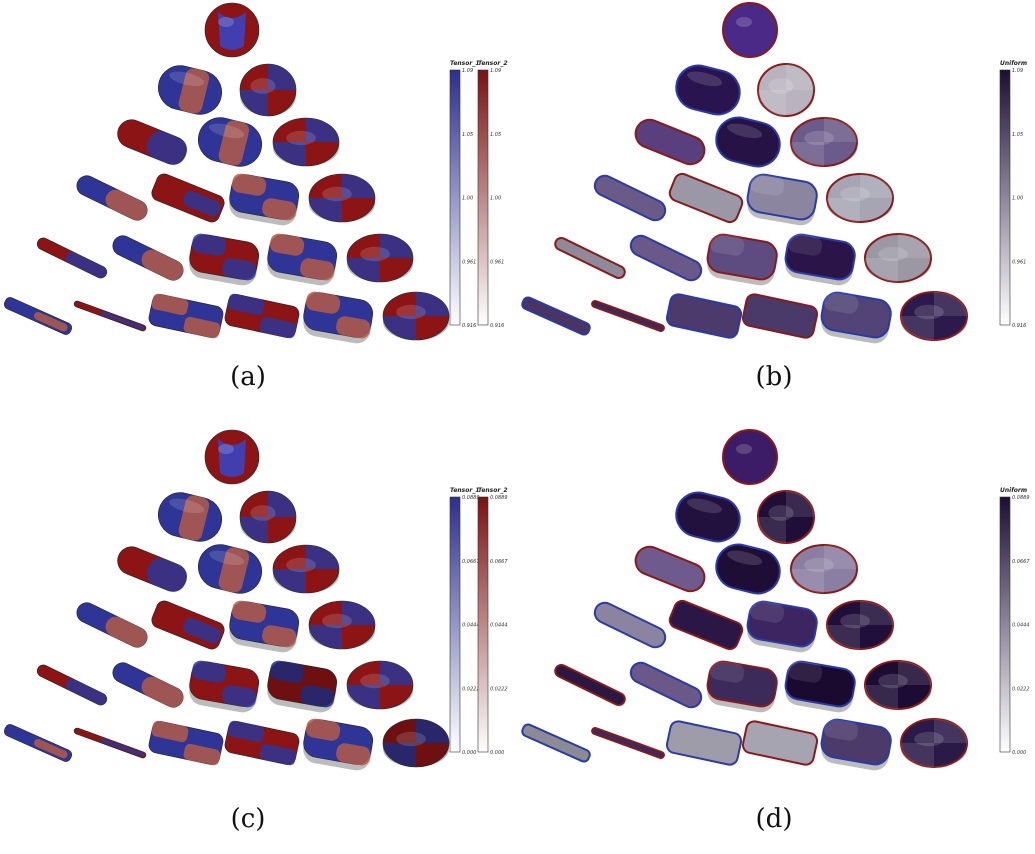 This screenshot has width=1035, height=854. I want to click on panel-caption: (a), so click(248, 377).